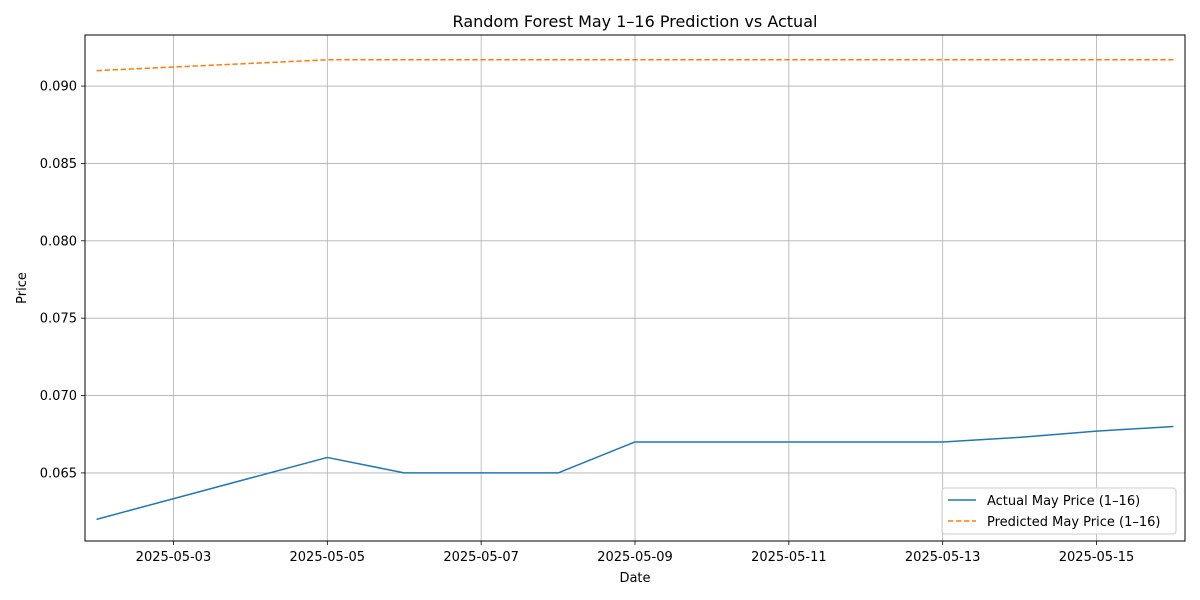 Image resolution: width=1200 pixels, height=600 pixels. I want to click on x-tick-label: 2025-05-07, so click(481, 557).